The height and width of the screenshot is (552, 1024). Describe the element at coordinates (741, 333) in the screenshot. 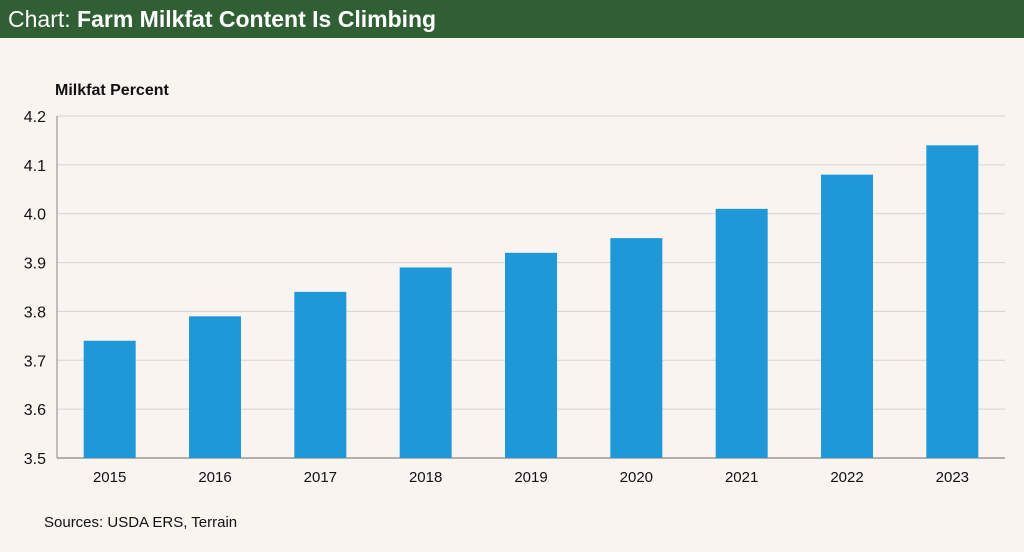

I see `bar-2021` at that location.